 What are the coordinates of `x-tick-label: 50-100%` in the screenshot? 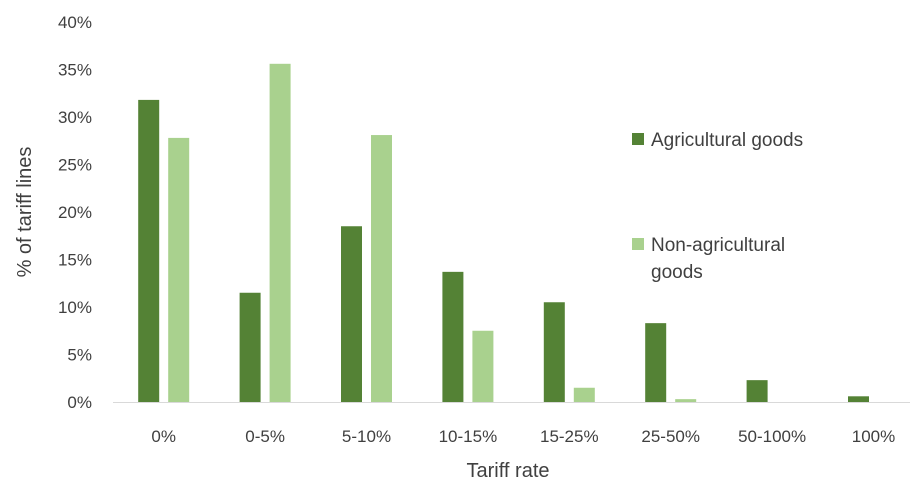 It's located at (772, 436).